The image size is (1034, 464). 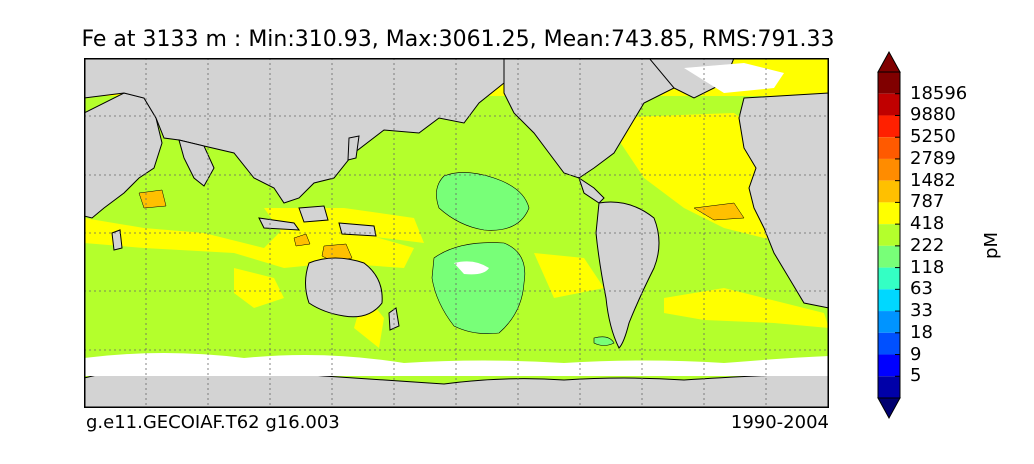 What do you see at coordinates (889, 61) in the screenshot?
I see `colorbar-extend-max` at bounding box center [889, 61].